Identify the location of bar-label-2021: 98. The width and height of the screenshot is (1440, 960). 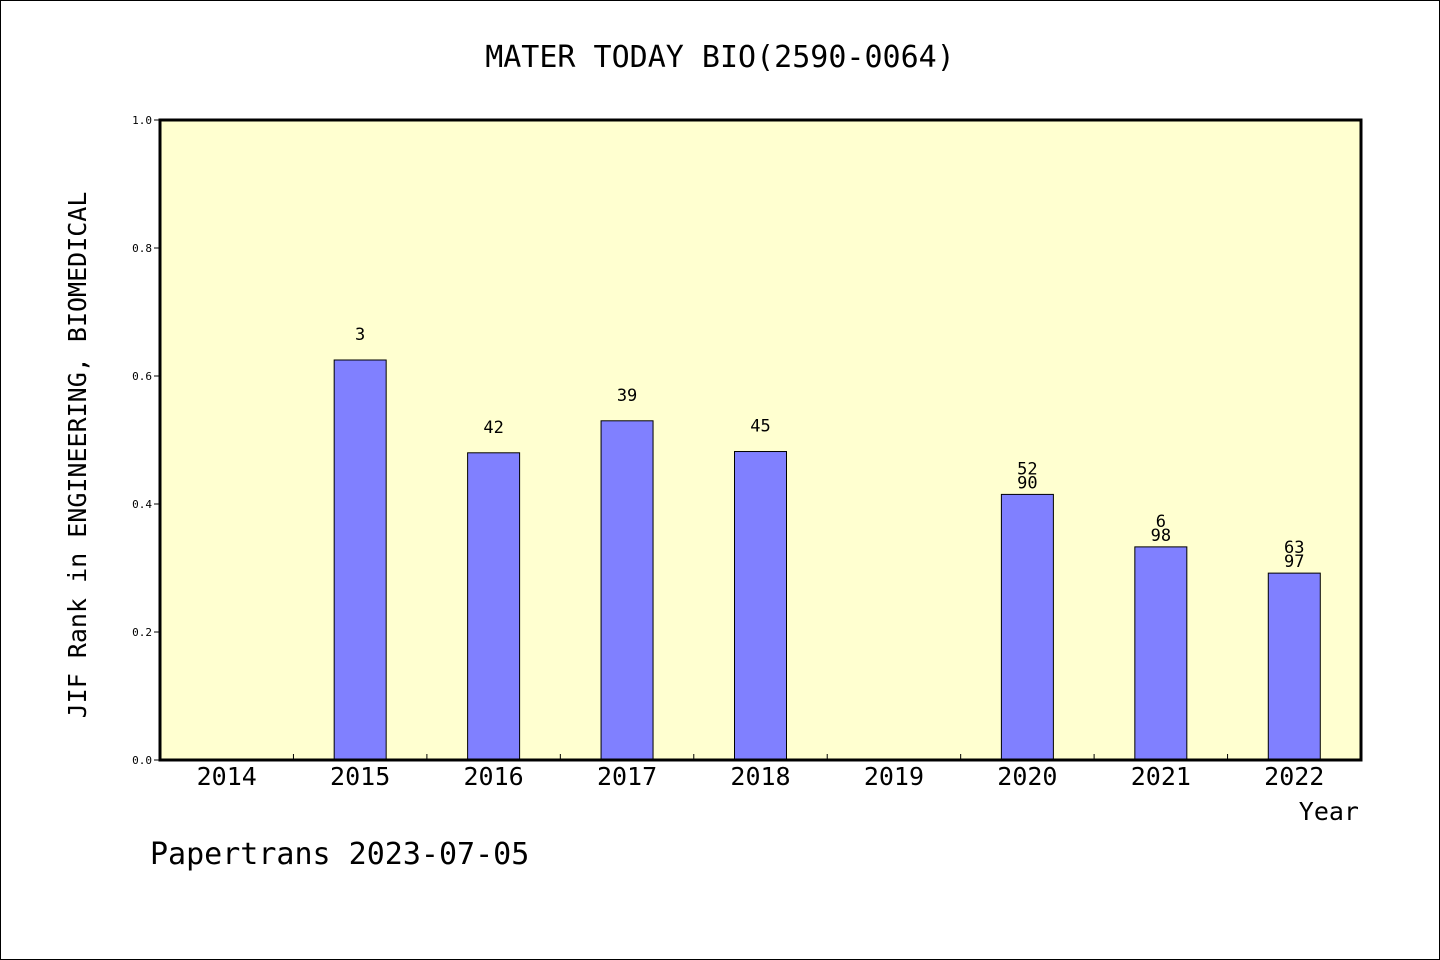
(1161, 536).